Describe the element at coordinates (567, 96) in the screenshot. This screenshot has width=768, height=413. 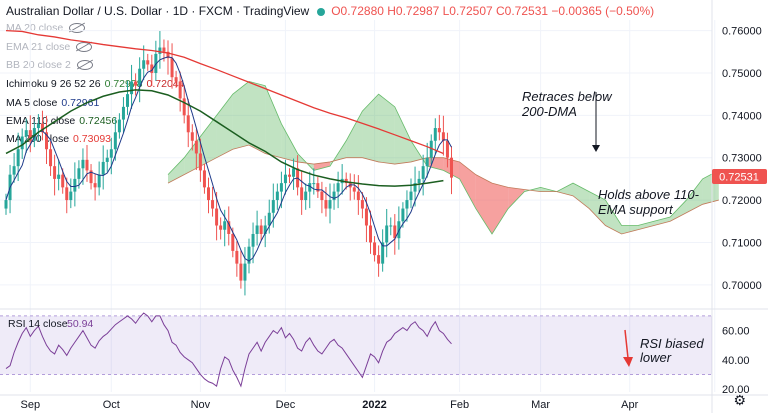
I see `annotation-top-line-1: Retraces below` at that location.